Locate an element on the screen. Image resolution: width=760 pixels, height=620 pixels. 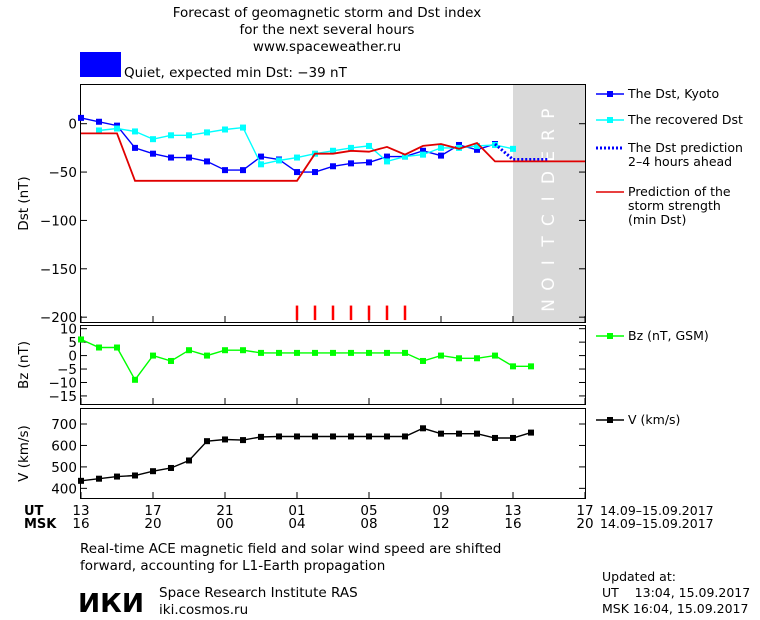
status-text: Quiet, expected min Dst: −39 nT is located at coordinates (236, 73).